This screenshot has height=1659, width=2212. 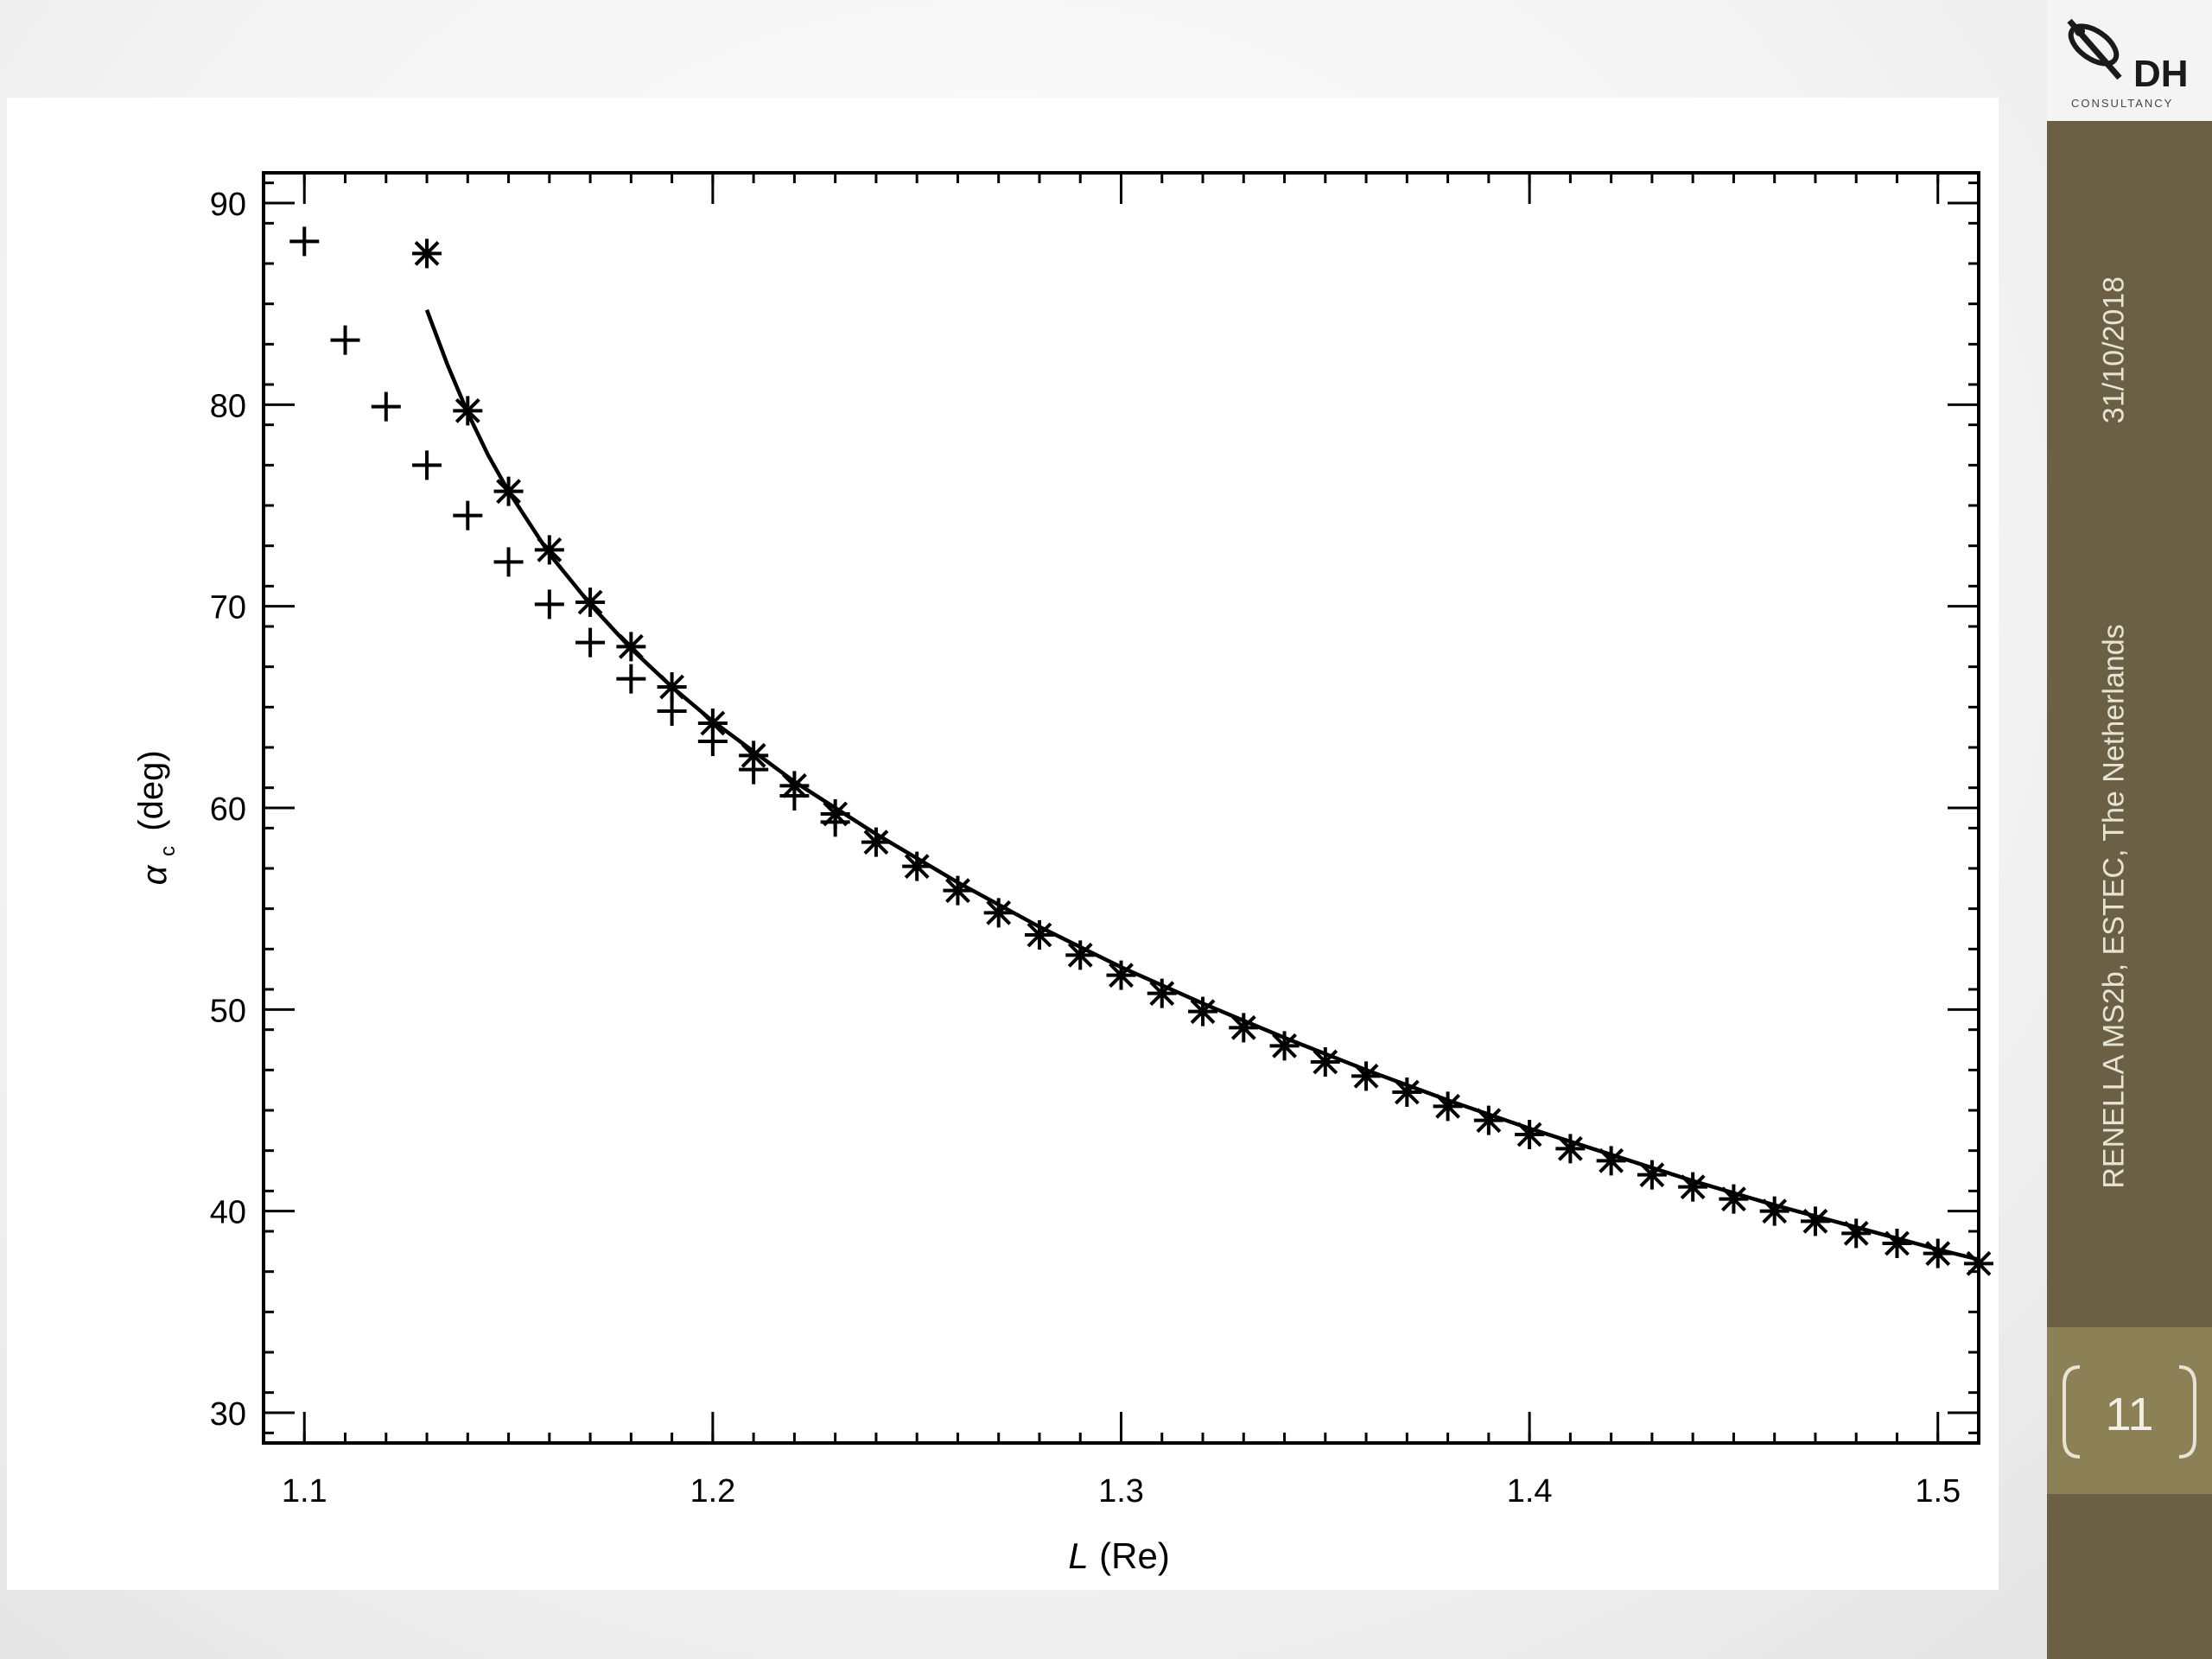 I want to click on y-tick-label: 60, so click(x=228, y=809).